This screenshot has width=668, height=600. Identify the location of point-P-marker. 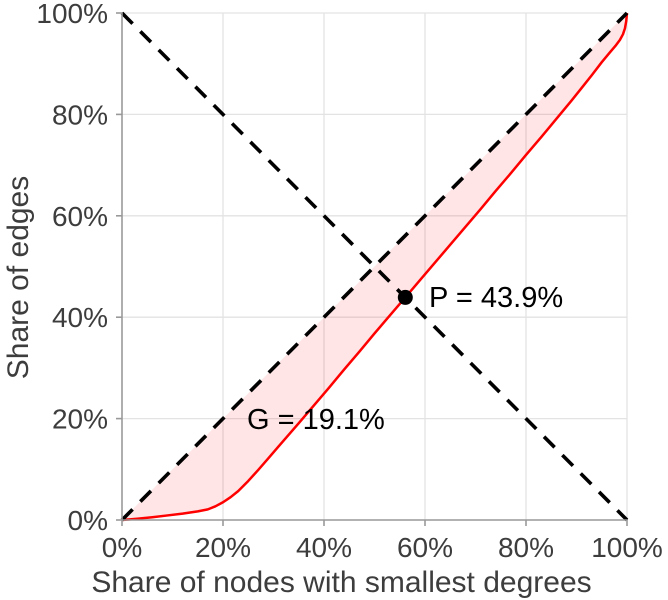
(405, 297).